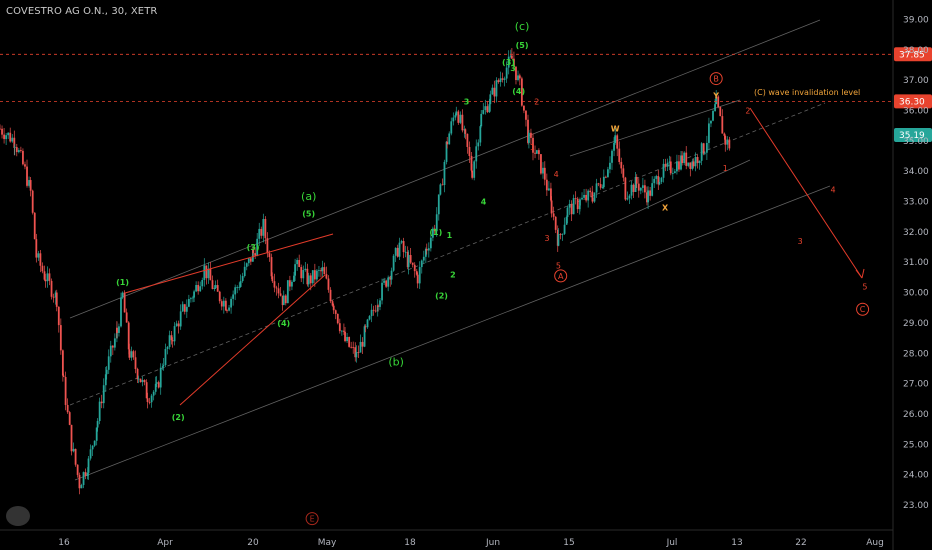 This screenshot has height=550, width=932. What do you see at coordinates (532, 147) in the screenshot?
I see `wave-label: 1` at bounding box center [532, 147].